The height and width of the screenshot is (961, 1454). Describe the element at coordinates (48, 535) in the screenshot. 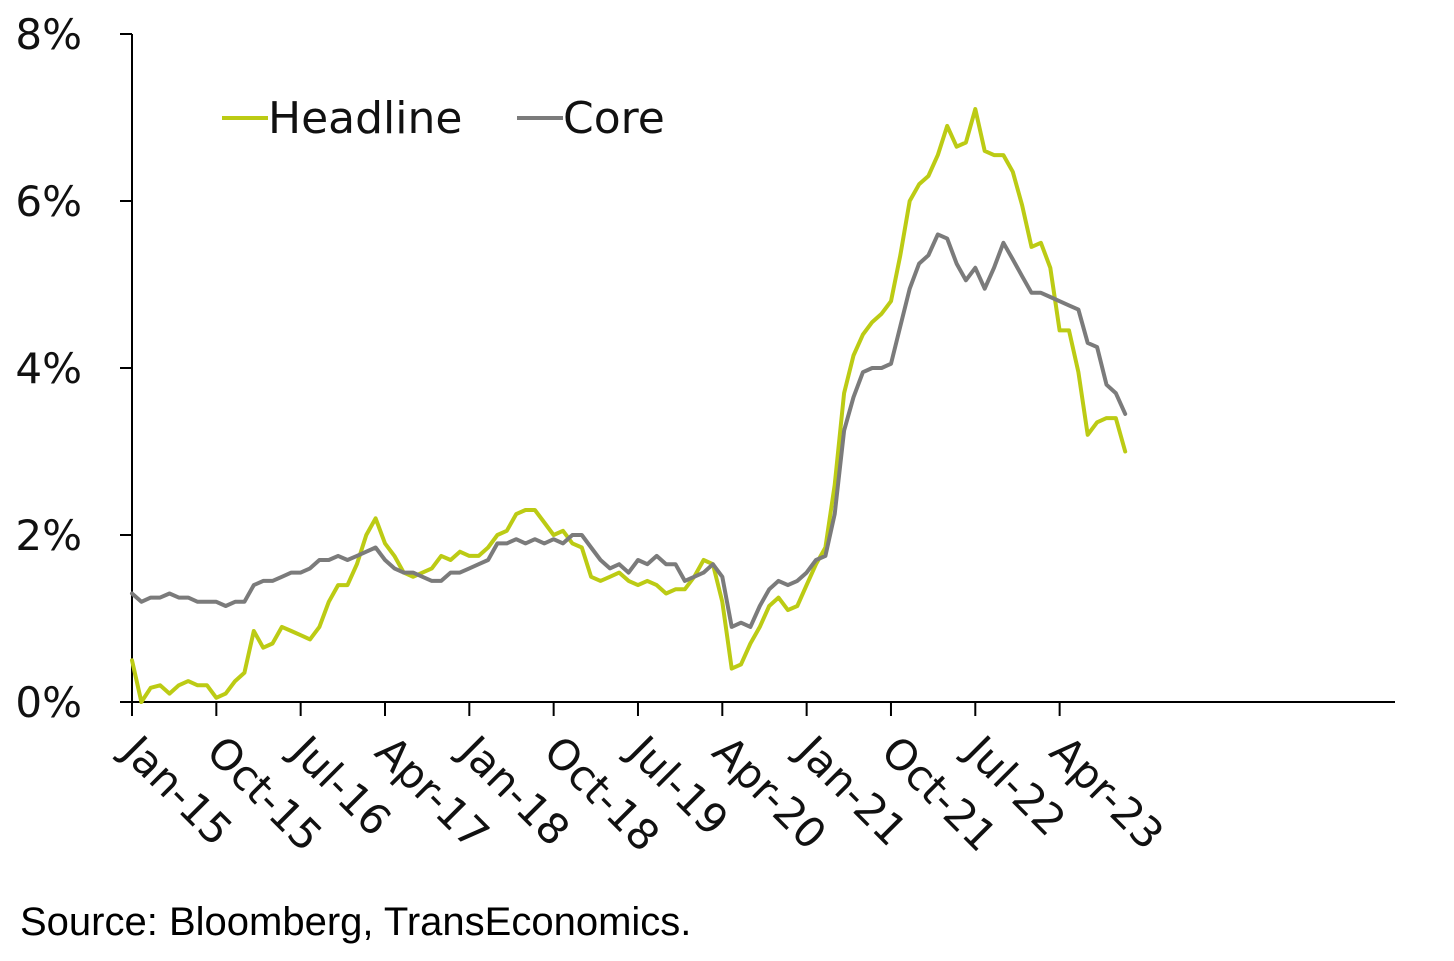

I see `y-tick-label: 2%` at that location.